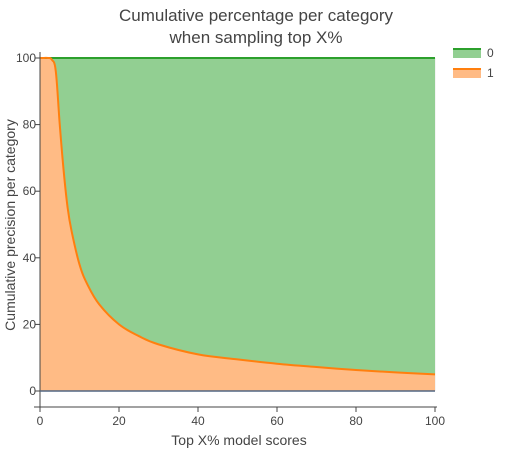 The height and width of the screenshot is (450, 512). What do you see at coordinates (30, 125) in the screenshot?
I see `y-tick-label-80: 80` at bounding box center [30, 125].